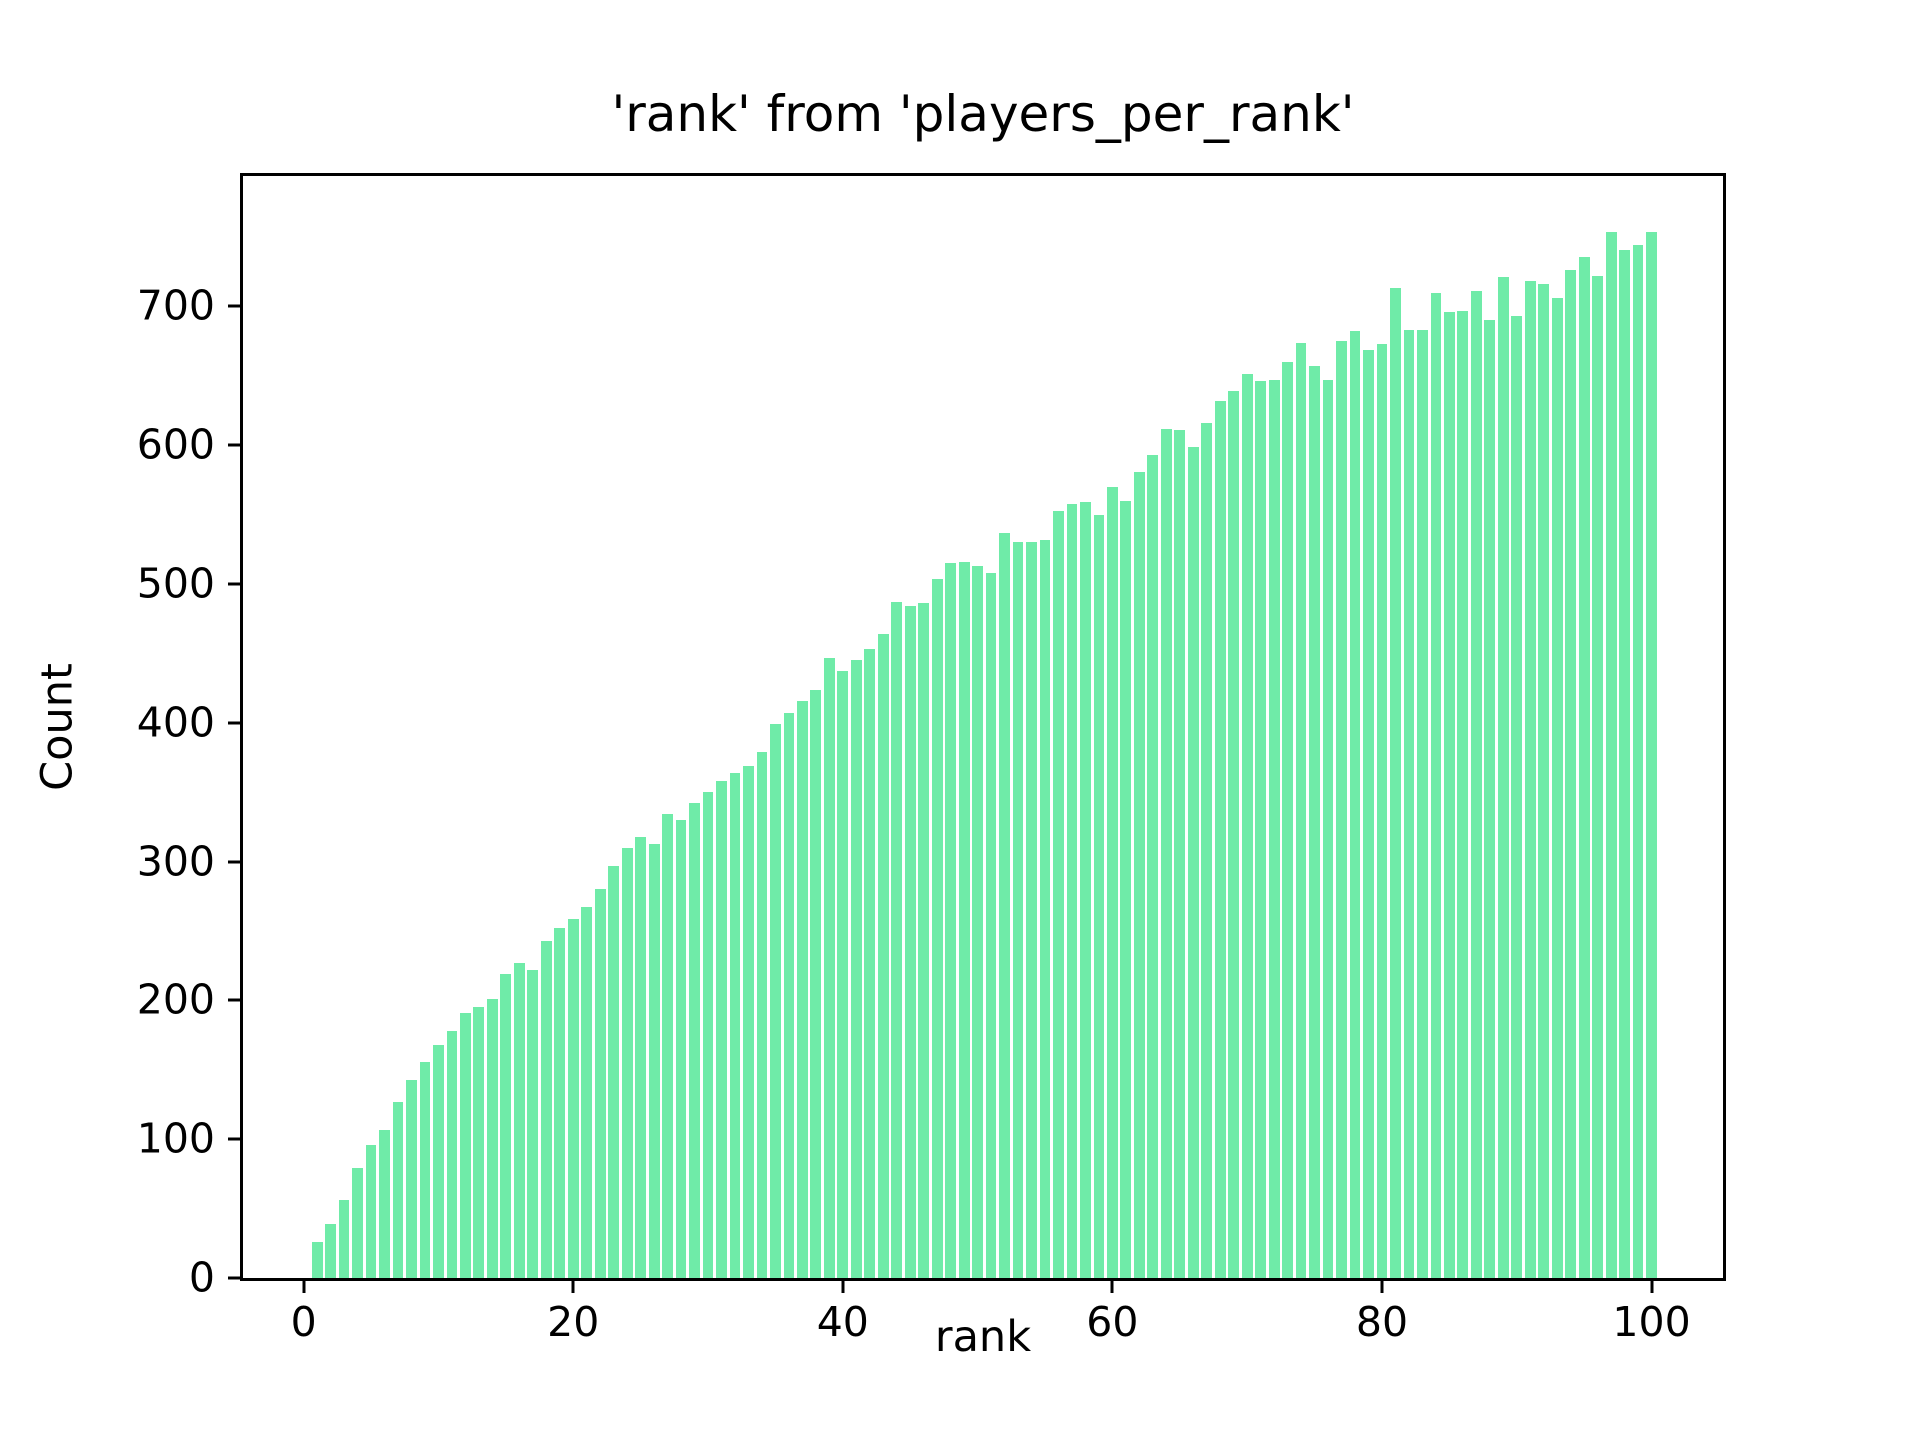  What do you see at coordinates (201, 1277) in the screenshot?
I see `y-tick-label: 0` at bounding box center [201, 1277].